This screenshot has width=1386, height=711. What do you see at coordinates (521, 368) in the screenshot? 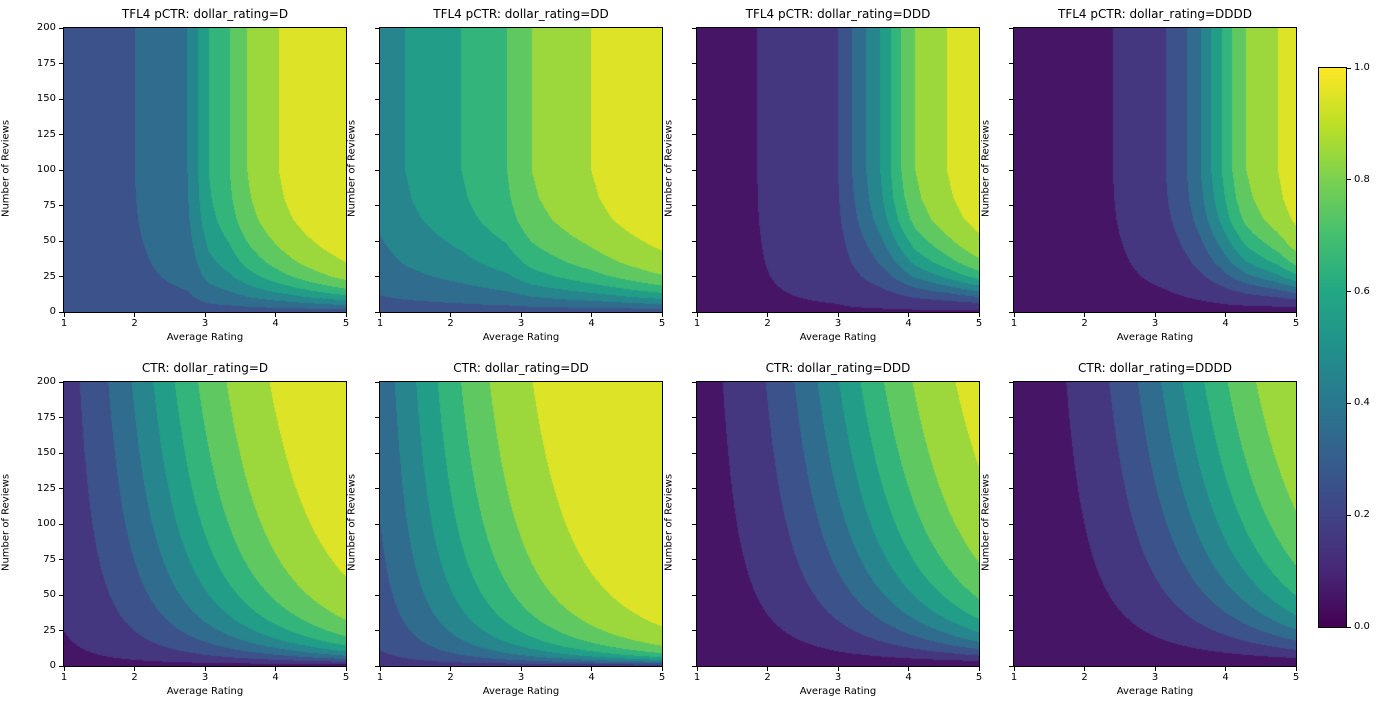
I see `plot-title-ctr-DD: CTR: dollar_rating=DD` at bounding box center [521, 368].